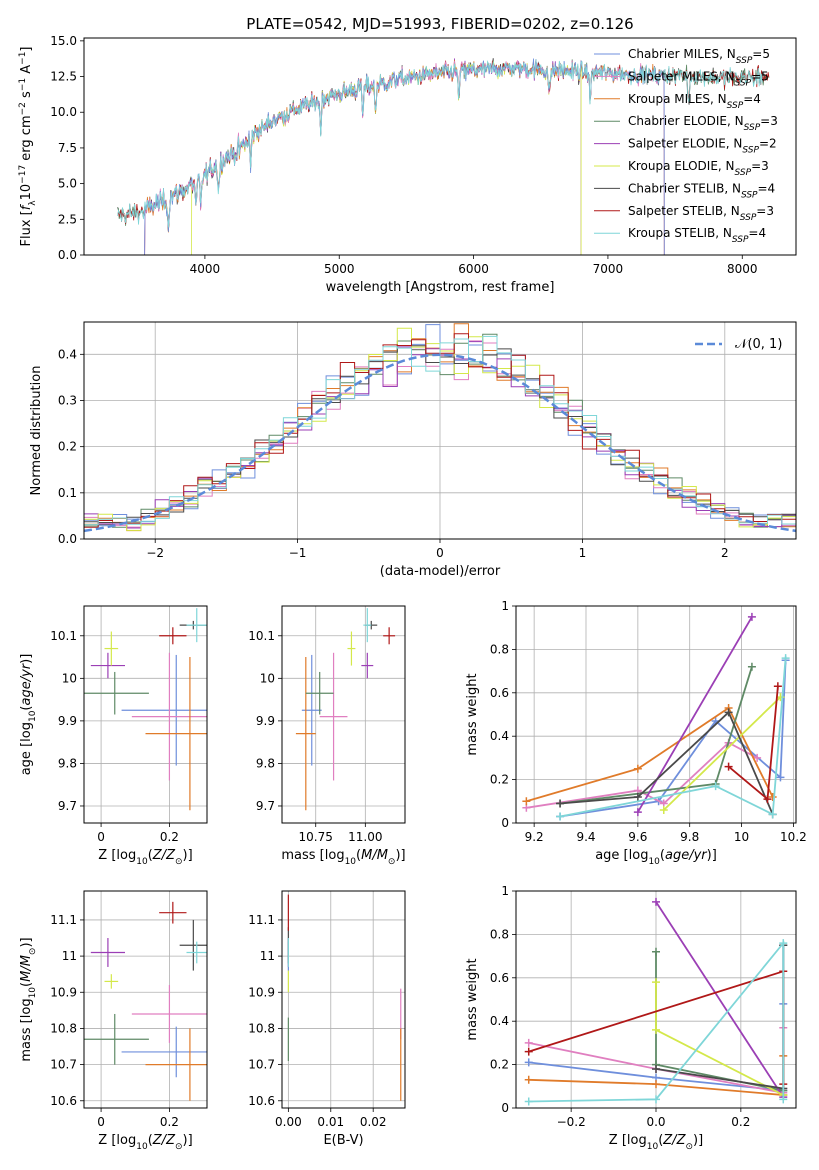 The height and width of the screenshot is (1170, 819). I want to click on y-tick-label: 10, so click(69, 678).